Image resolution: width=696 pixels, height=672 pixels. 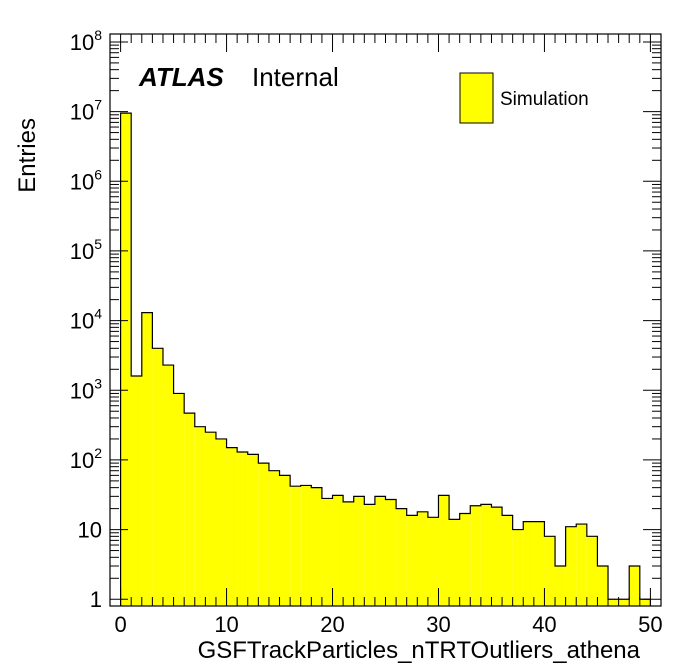 What do you see at coordinates (86, 320) in the screenshot?
I see `y-tick-label: 10⁴` at bounding box center [86, 320].